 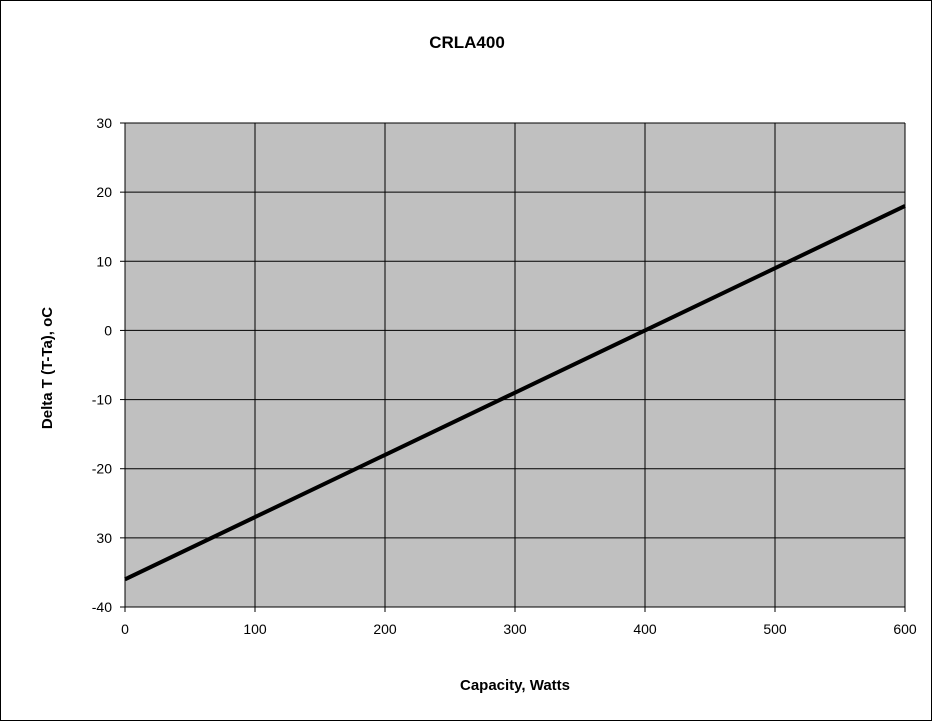 What do you see at coordinates (515, 629) in the screenshot?
I see `x-tick-label: 300` at bounding box center [515, 629].